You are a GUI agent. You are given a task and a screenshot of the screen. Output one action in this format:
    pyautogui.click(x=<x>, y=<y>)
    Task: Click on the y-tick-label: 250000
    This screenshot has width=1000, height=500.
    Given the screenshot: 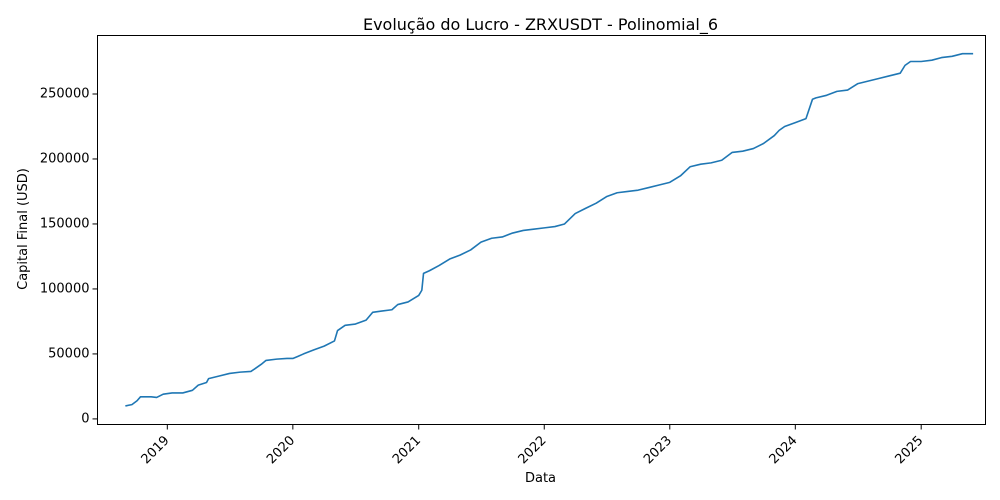 What is the action you would take?
    pyautogui.click(x=65, y=93)
    